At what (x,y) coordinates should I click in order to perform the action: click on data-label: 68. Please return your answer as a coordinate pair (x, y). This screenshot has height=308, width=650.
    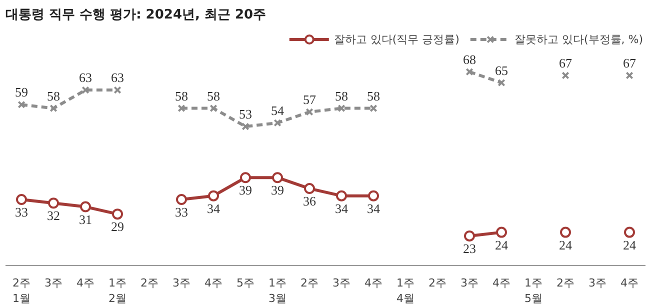
    Looking at the image, I should click on (469, 59).